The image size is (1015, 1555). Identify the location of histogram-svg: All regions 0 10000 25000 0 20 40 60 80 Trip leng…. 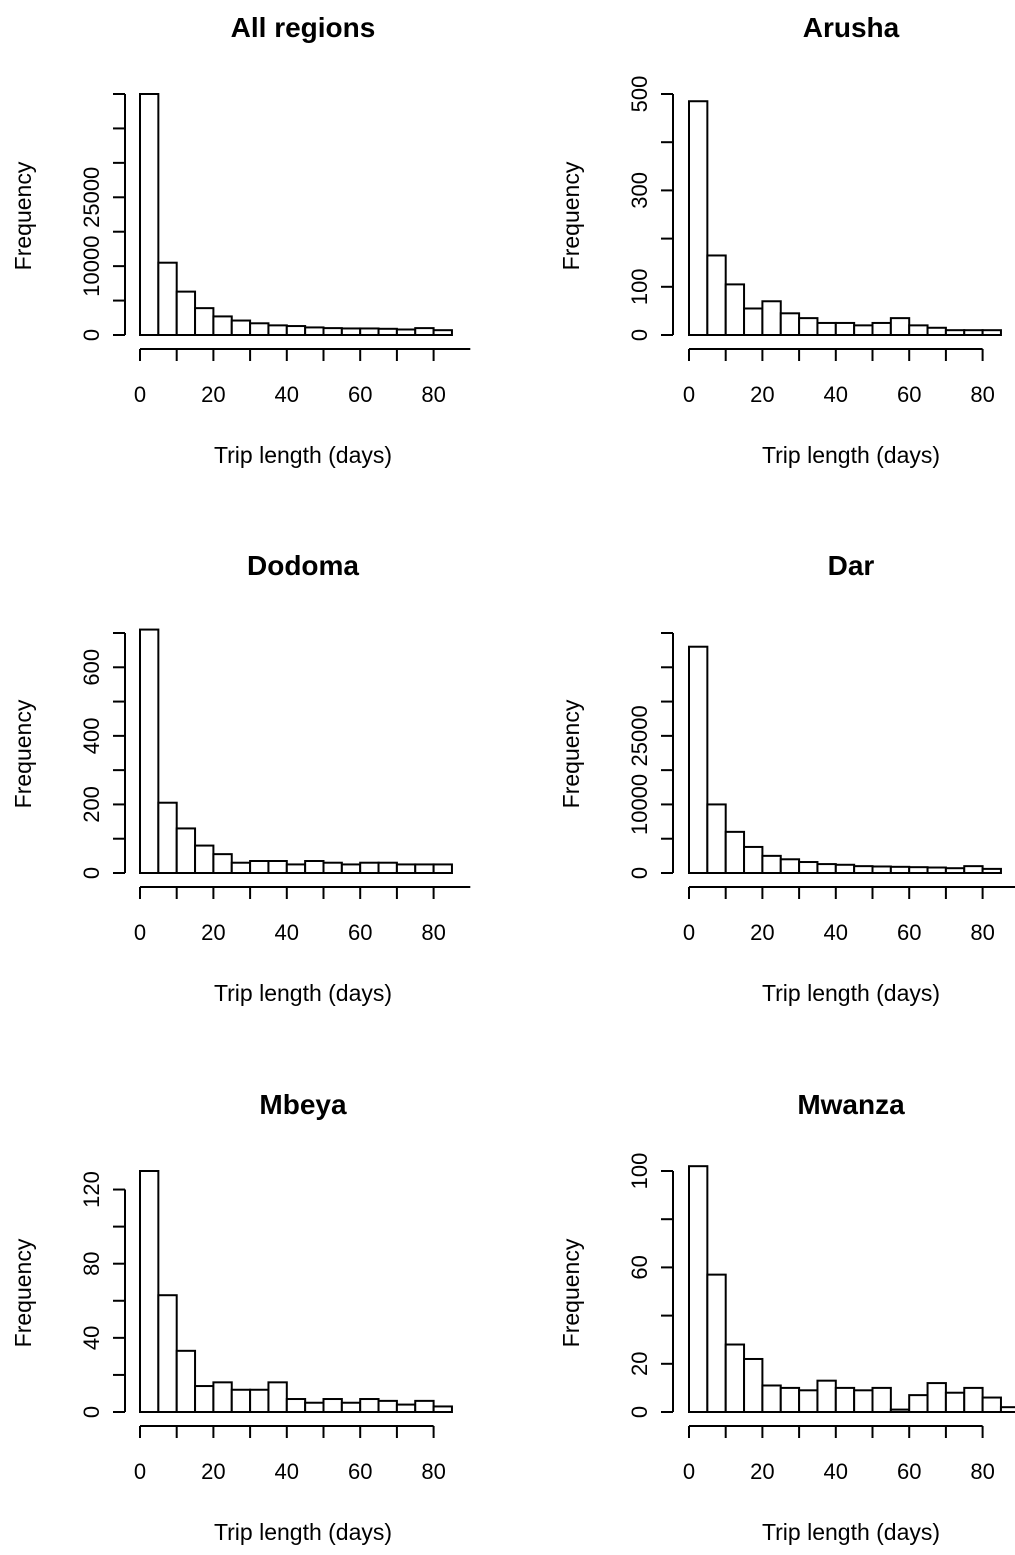
(240, 240).